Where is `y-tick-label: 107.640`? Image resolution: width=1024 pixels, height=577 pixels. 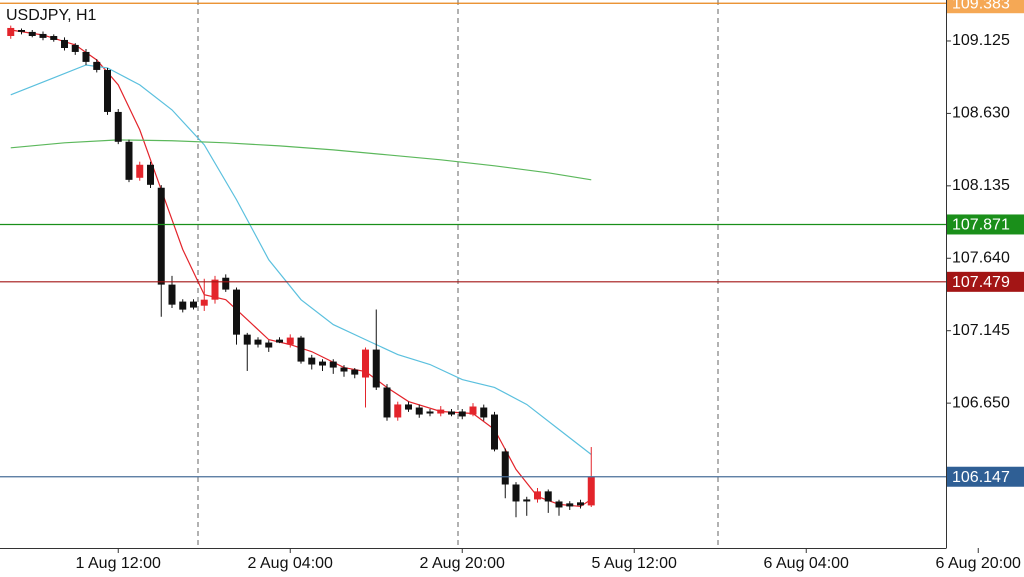
y-tick-label: 107.640 is located at coordinates (981, 257).